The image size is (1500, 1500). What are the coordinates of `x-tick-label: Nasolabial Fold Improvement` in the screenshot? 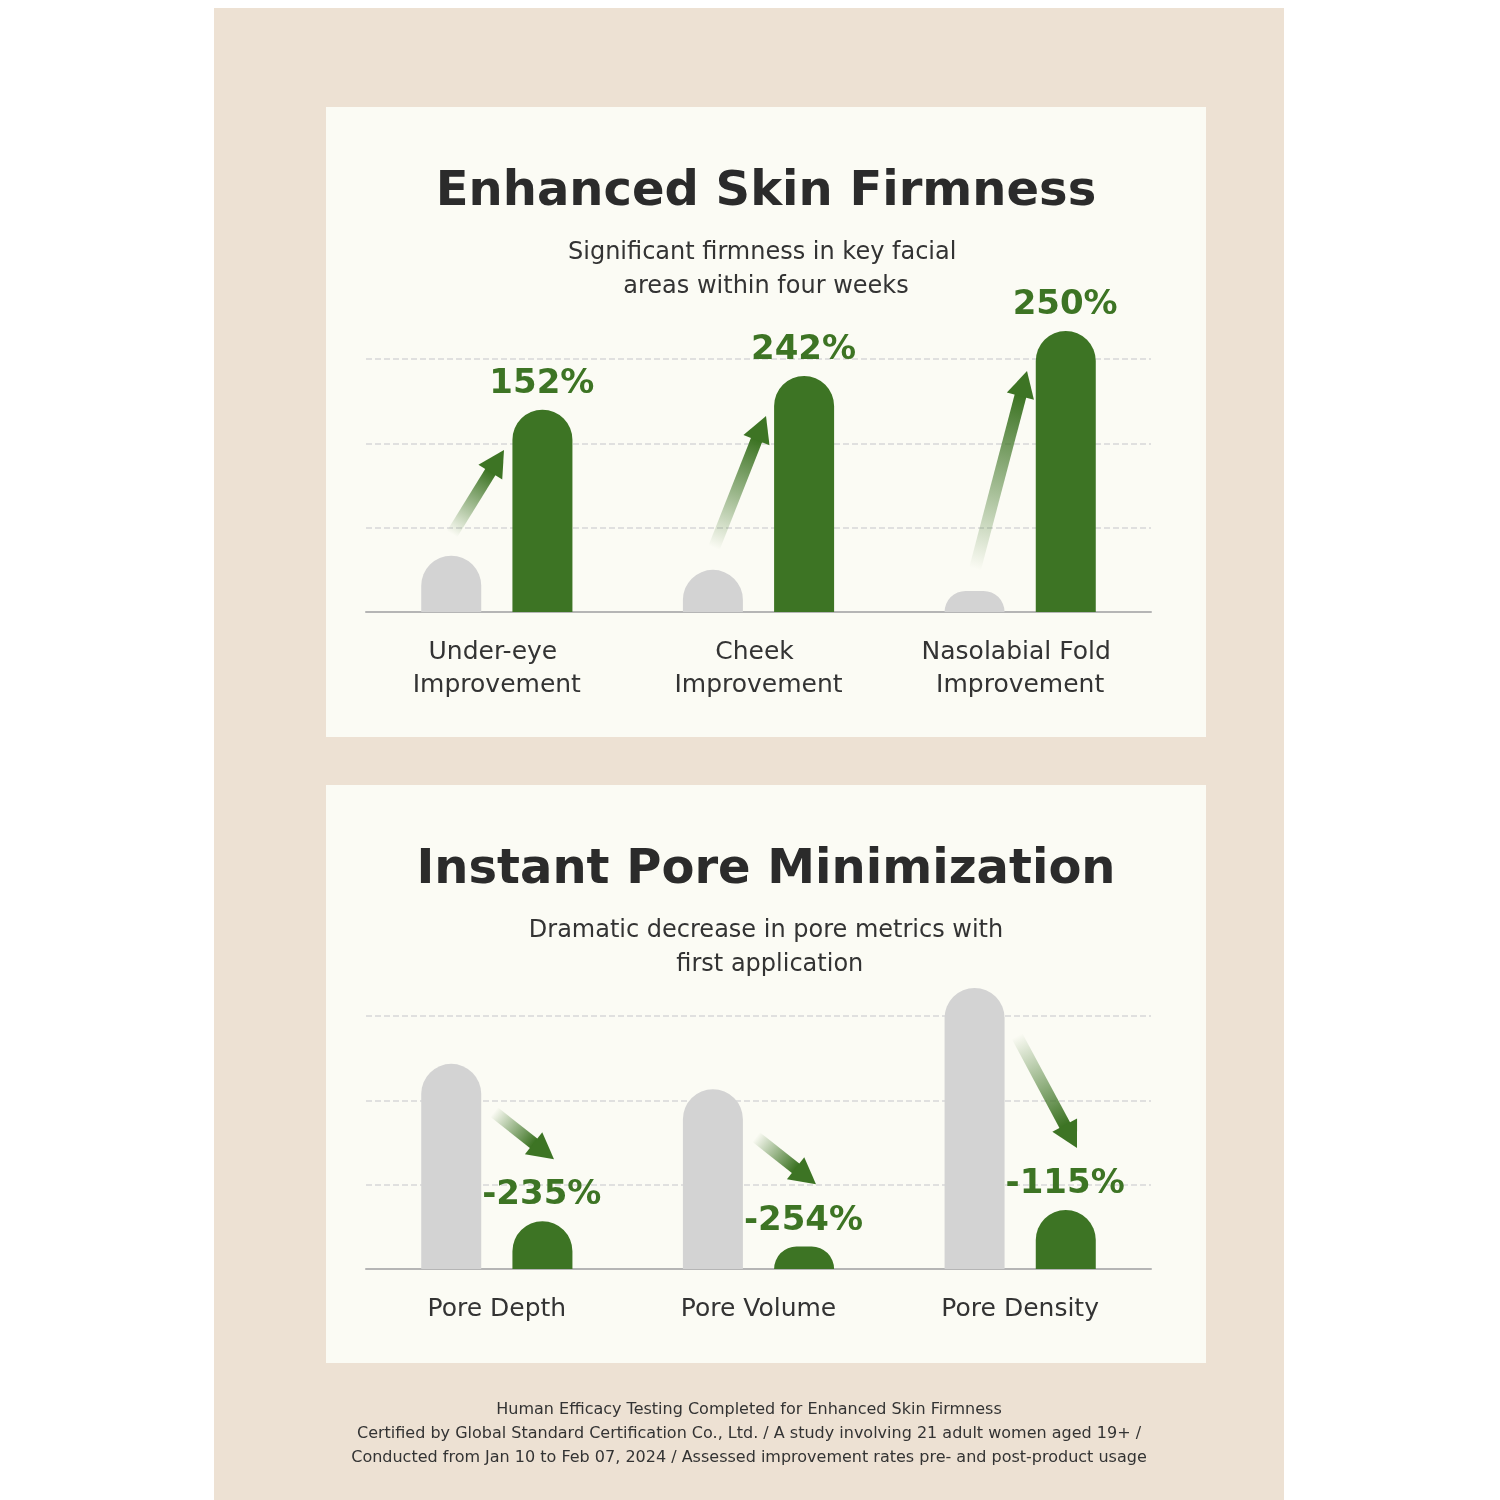 It's located at (1020, 667).